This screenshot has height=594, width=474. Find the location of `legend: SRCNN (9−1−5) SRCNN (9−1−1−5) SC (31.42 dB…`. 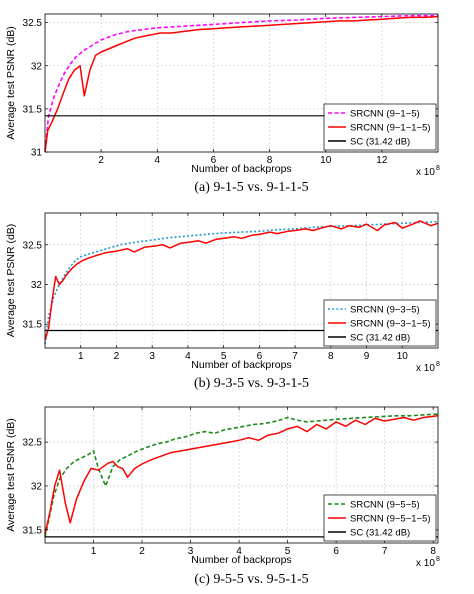

legend: SRCNN (9−1−5) SRCNN (9−1−1−5) SC (31.42 dB… is located at coordinates (380, 127).